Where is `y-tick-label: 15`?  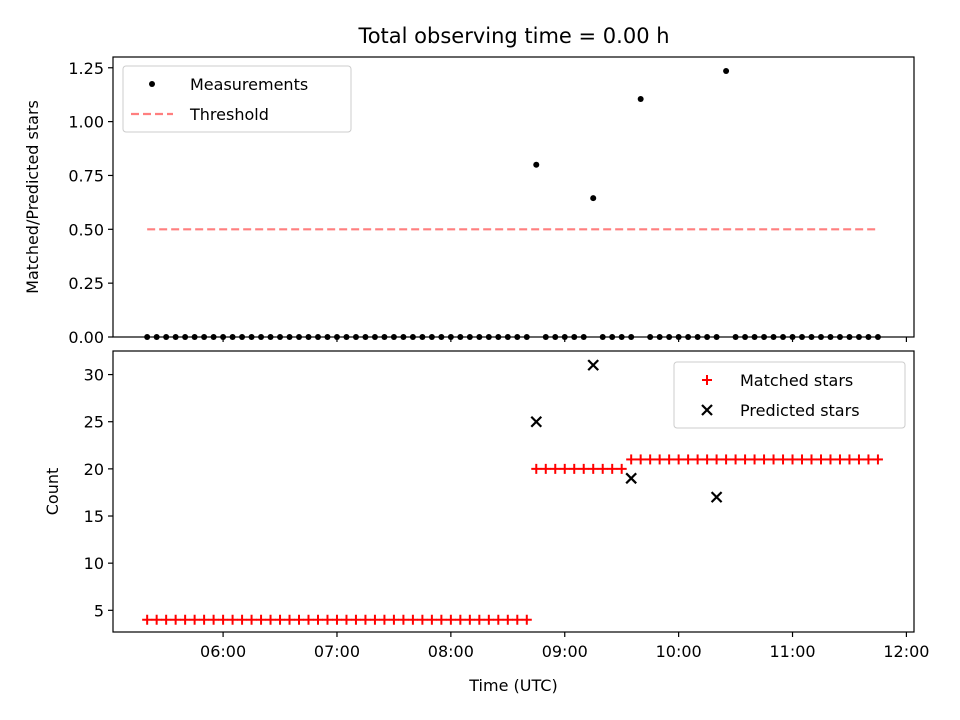 y-tick-label: 15 is located at coordinates (94, 516).